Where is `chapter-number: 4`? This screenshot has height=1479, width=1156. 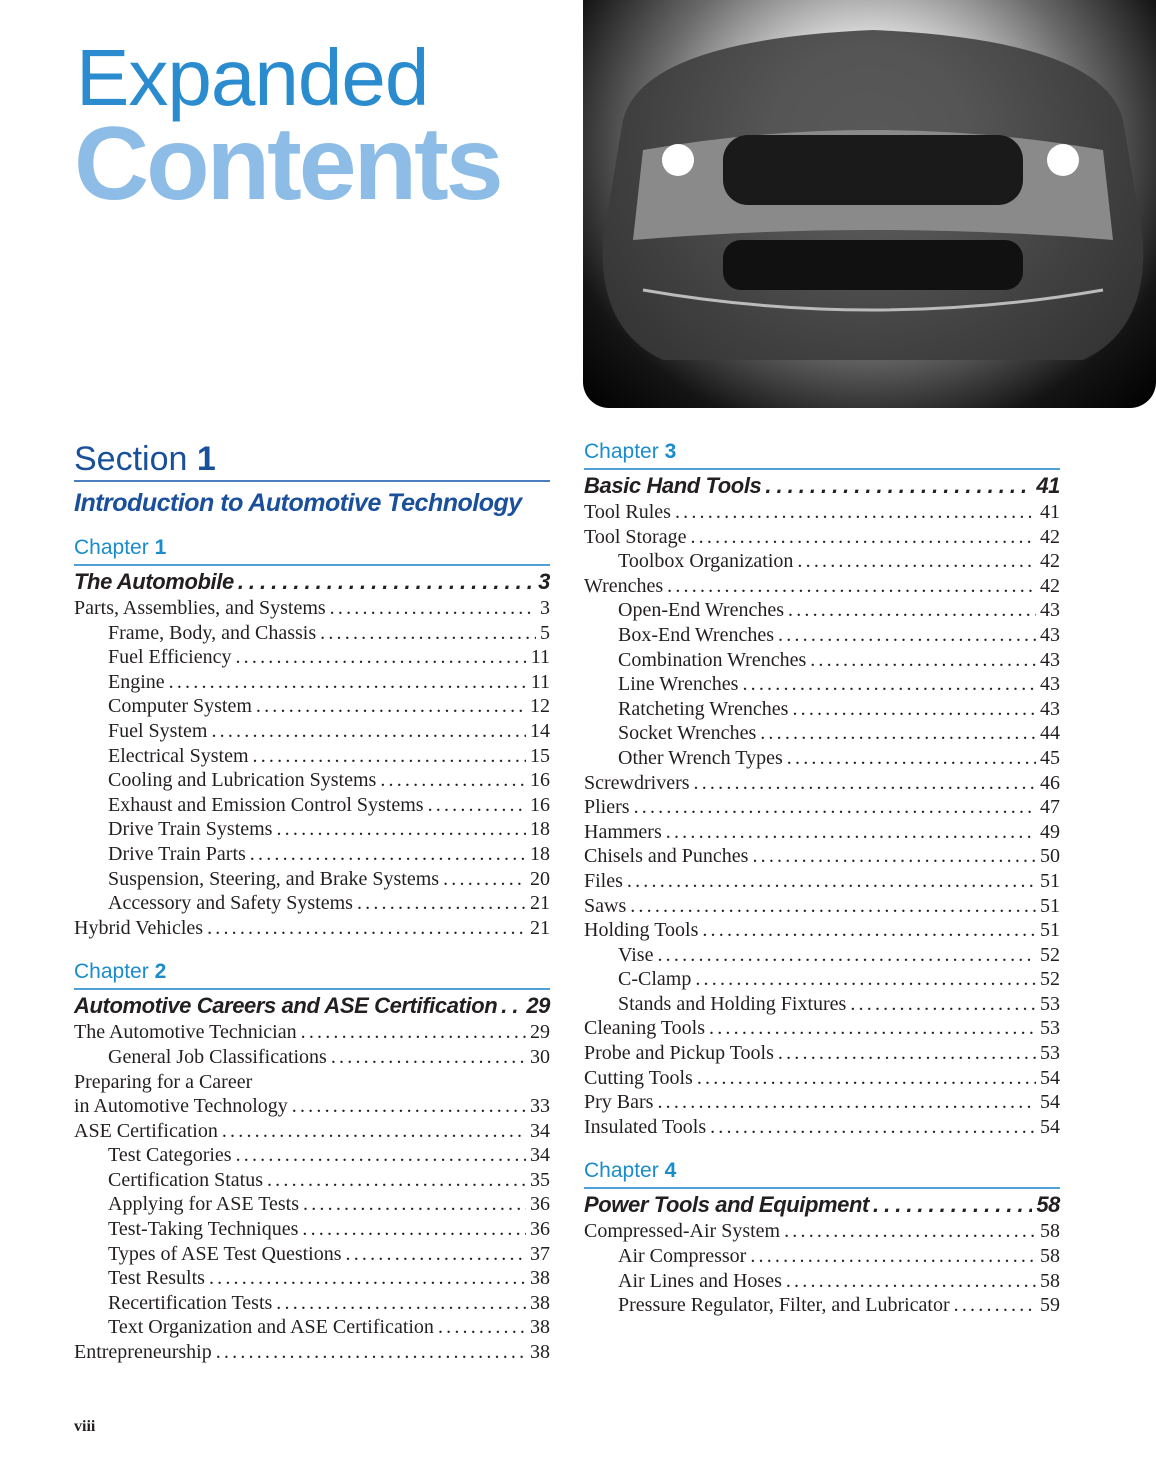
chapter-number: 4 is located at coordinates (670, 1171).